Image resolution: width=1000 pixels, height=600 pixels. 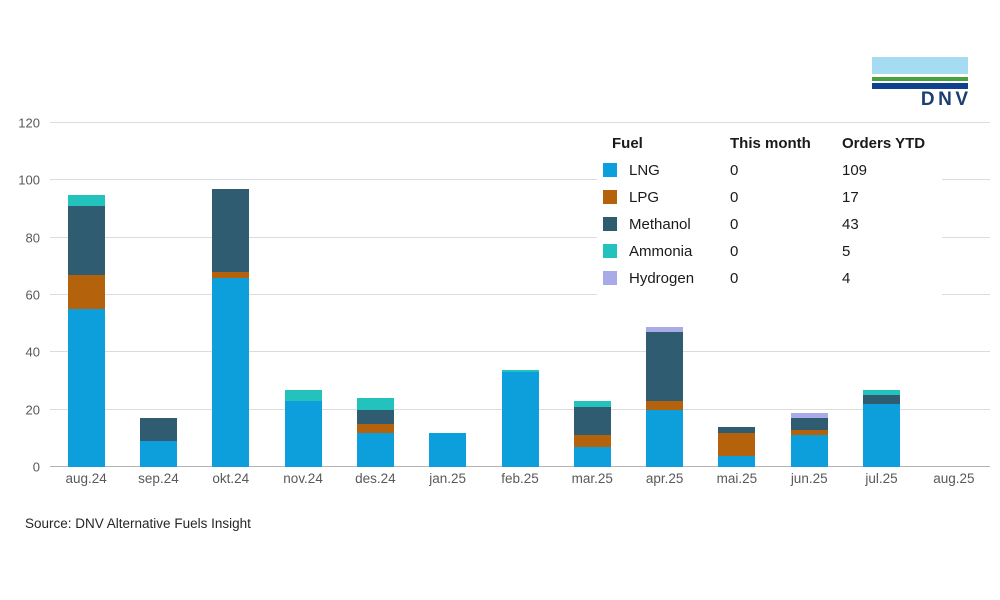 What do you see at coordinates (884, 143) in the screenshot?
I see `legend-header-orders-ytd: Orders YTD` at bounding box center [884, 143].